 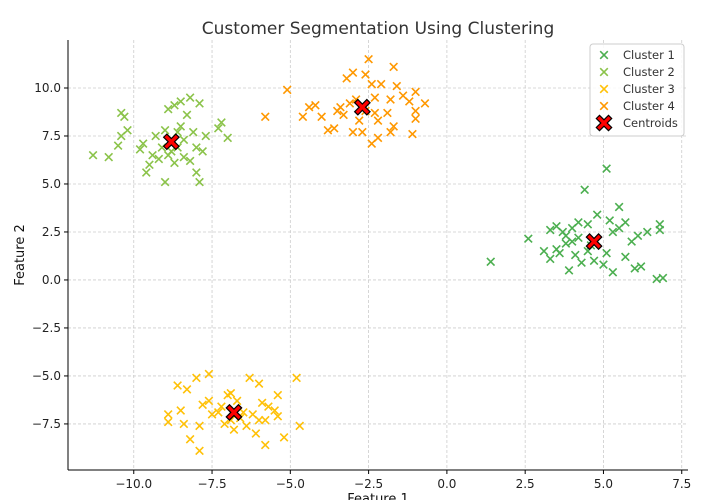 I want to click on y-tick-label: 5.0, so click(x=51, y=184).